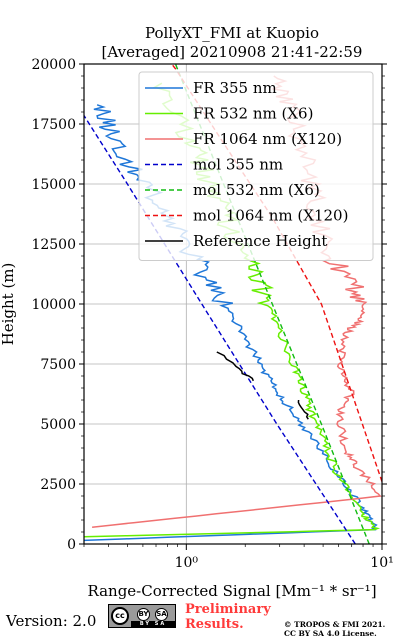 The height and width of the screenshot is (640, 400). I want to click on sa-icon: SA, so click(161, 614).